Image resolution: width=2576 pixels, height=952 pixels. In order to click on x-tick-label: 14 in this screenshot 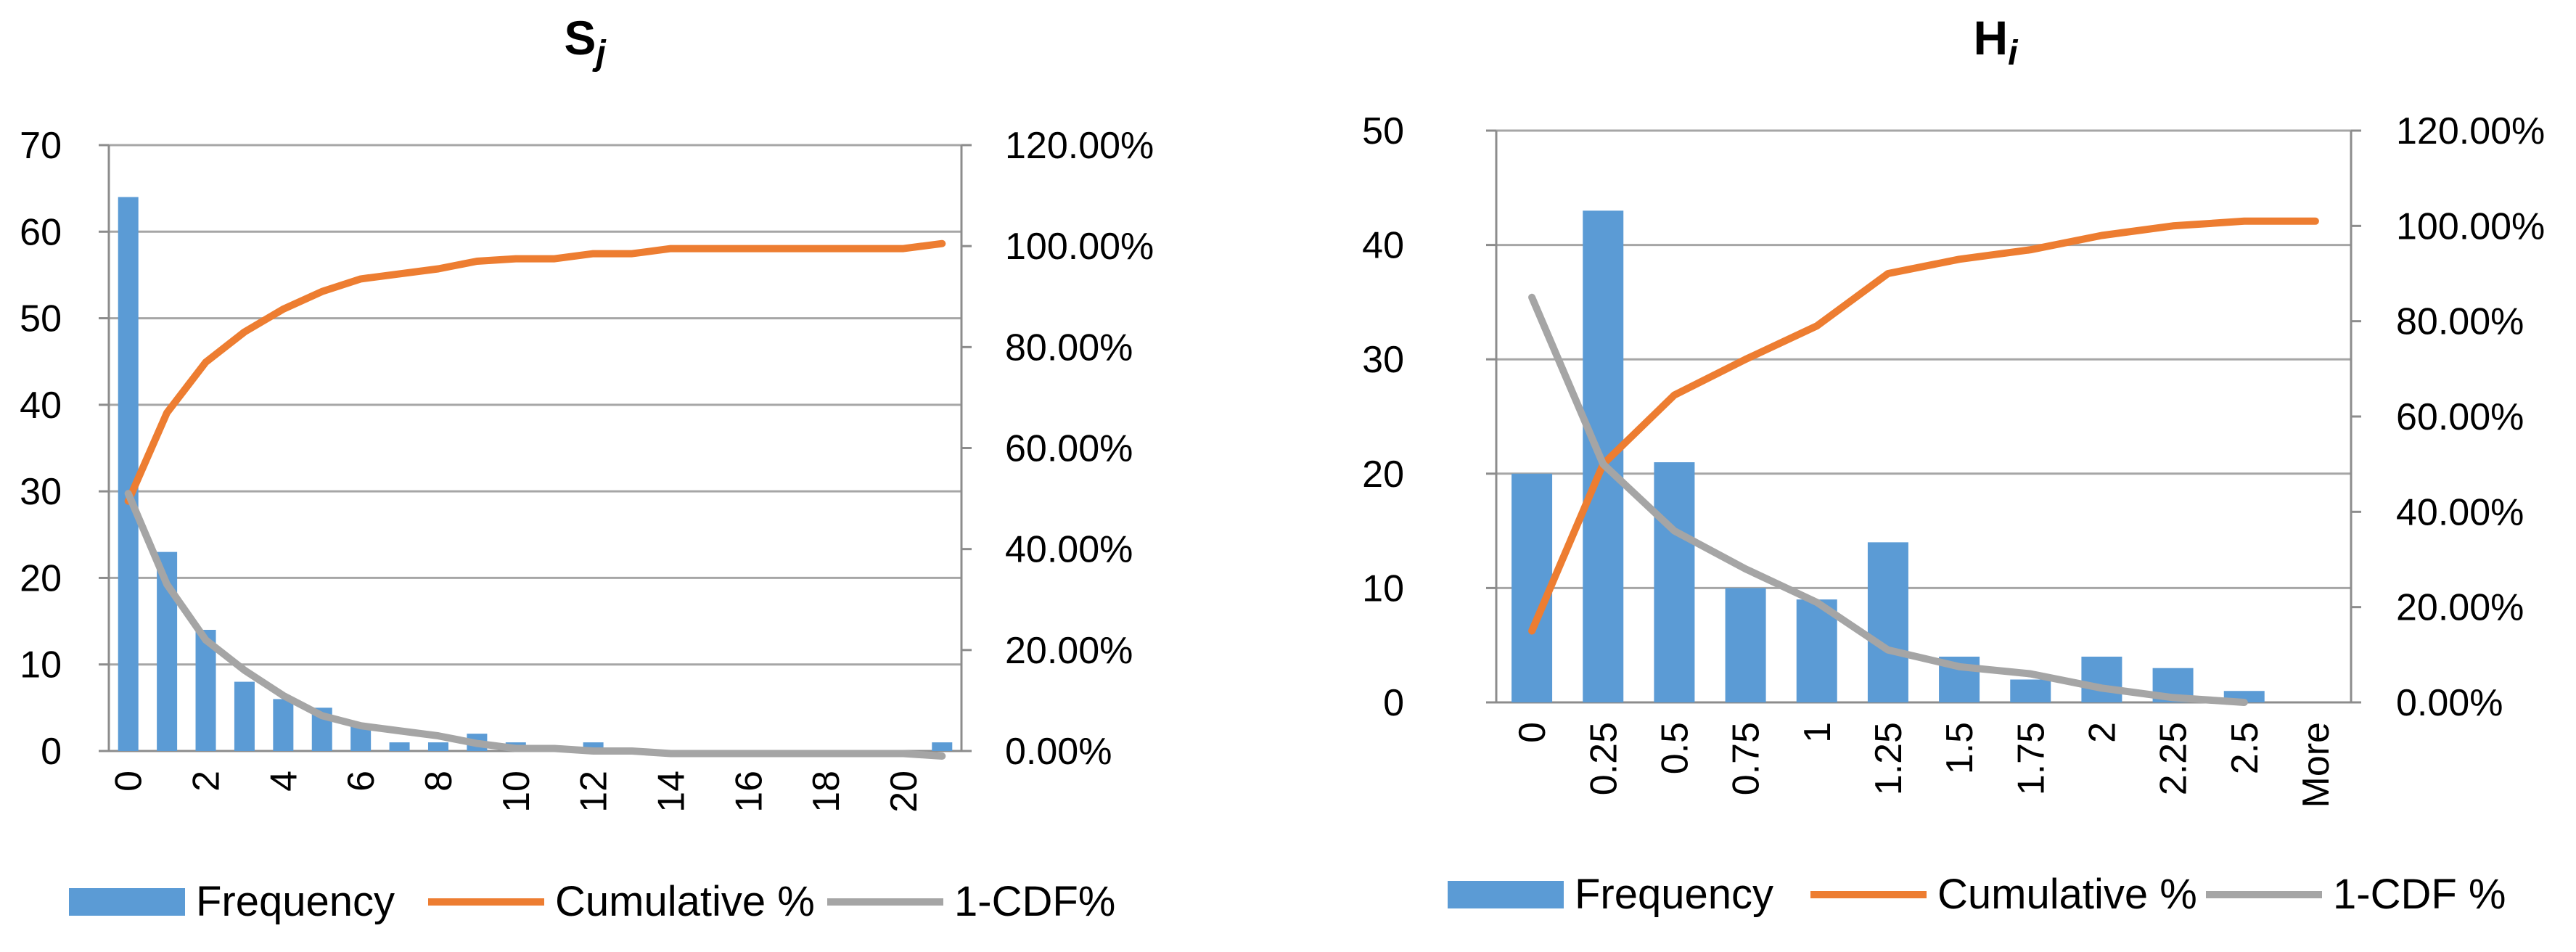, I will do `click(671, 792)`.